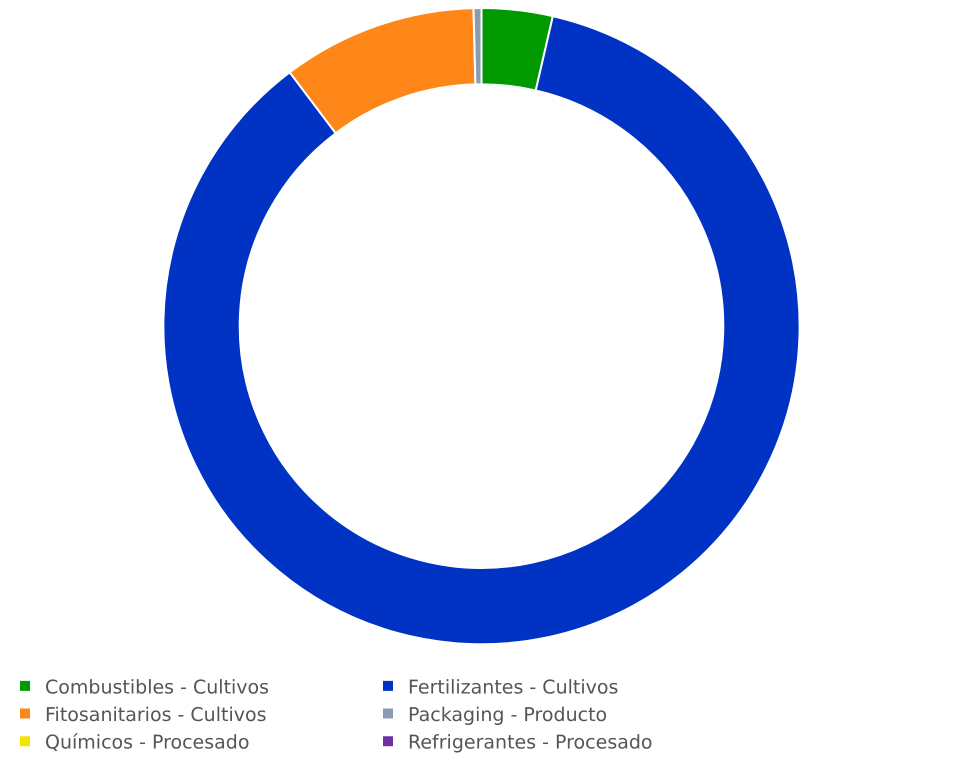 The height and width of the screenshot is (763, 958). What do you see at coordinates (530, 743) in the screenshot?
I see `legend-label: Refrigerantes - Procesado` at bounding box center [530, 743].